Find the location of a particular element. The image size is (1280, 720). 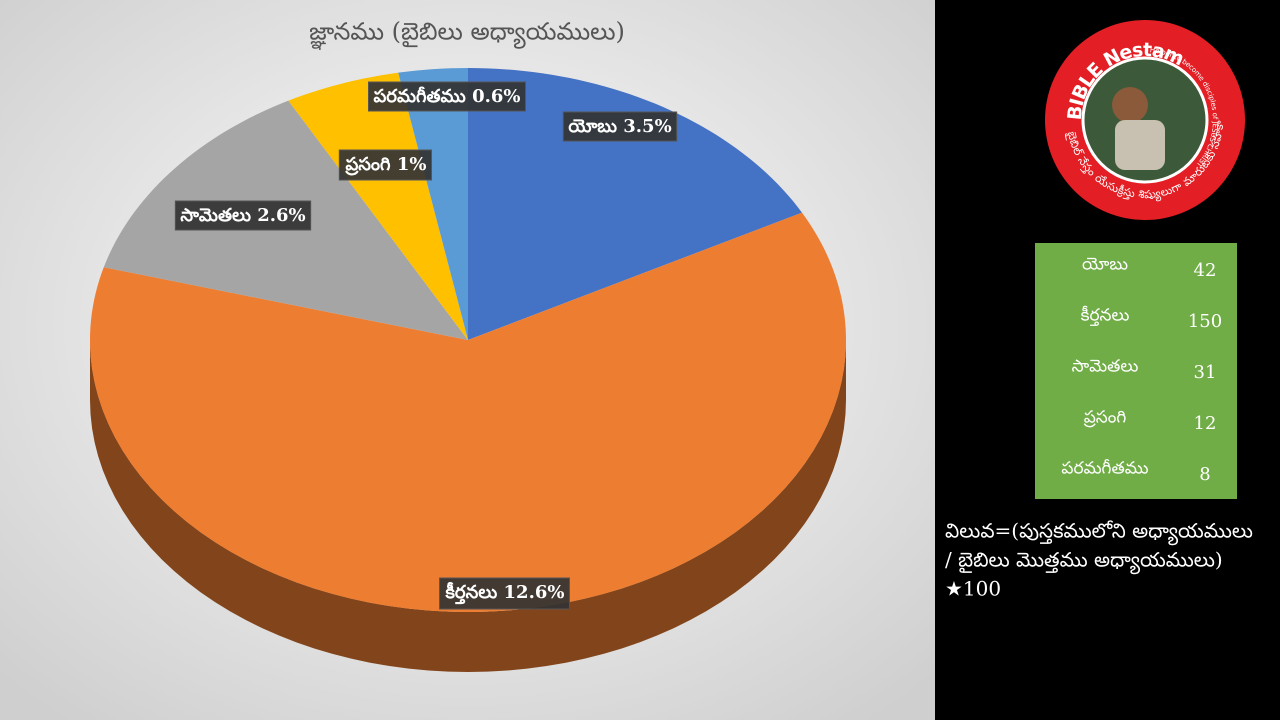

data-label: ప్రసంగి 1% is located at coordinates (385, 165).